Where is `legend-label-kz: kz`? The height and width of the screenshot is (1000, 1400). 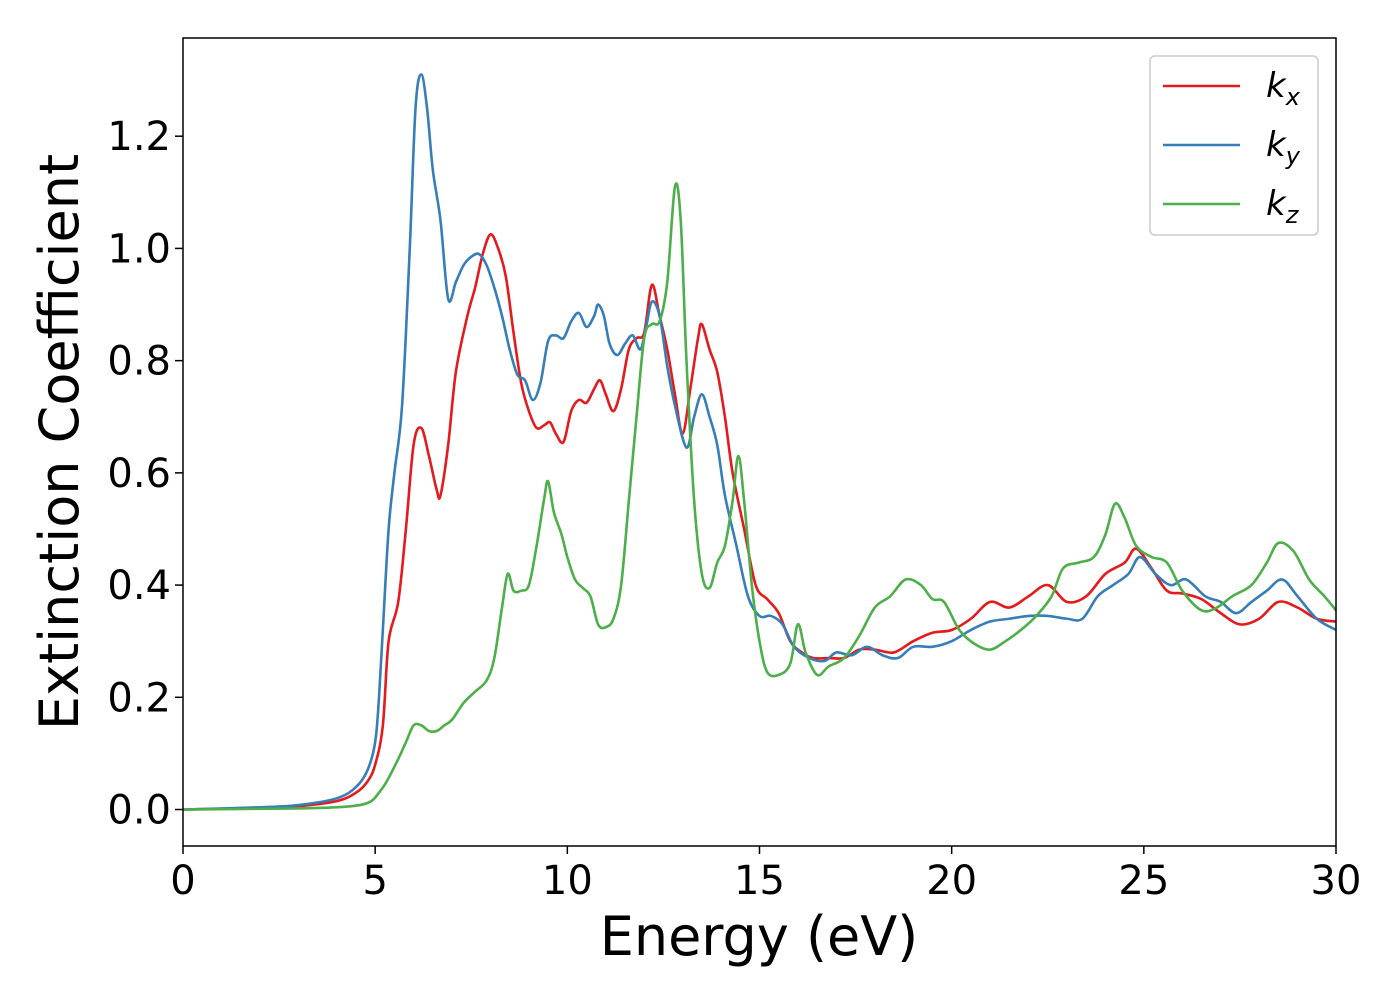 legend-label-kz: kz is located at coordinates (1283, 206).